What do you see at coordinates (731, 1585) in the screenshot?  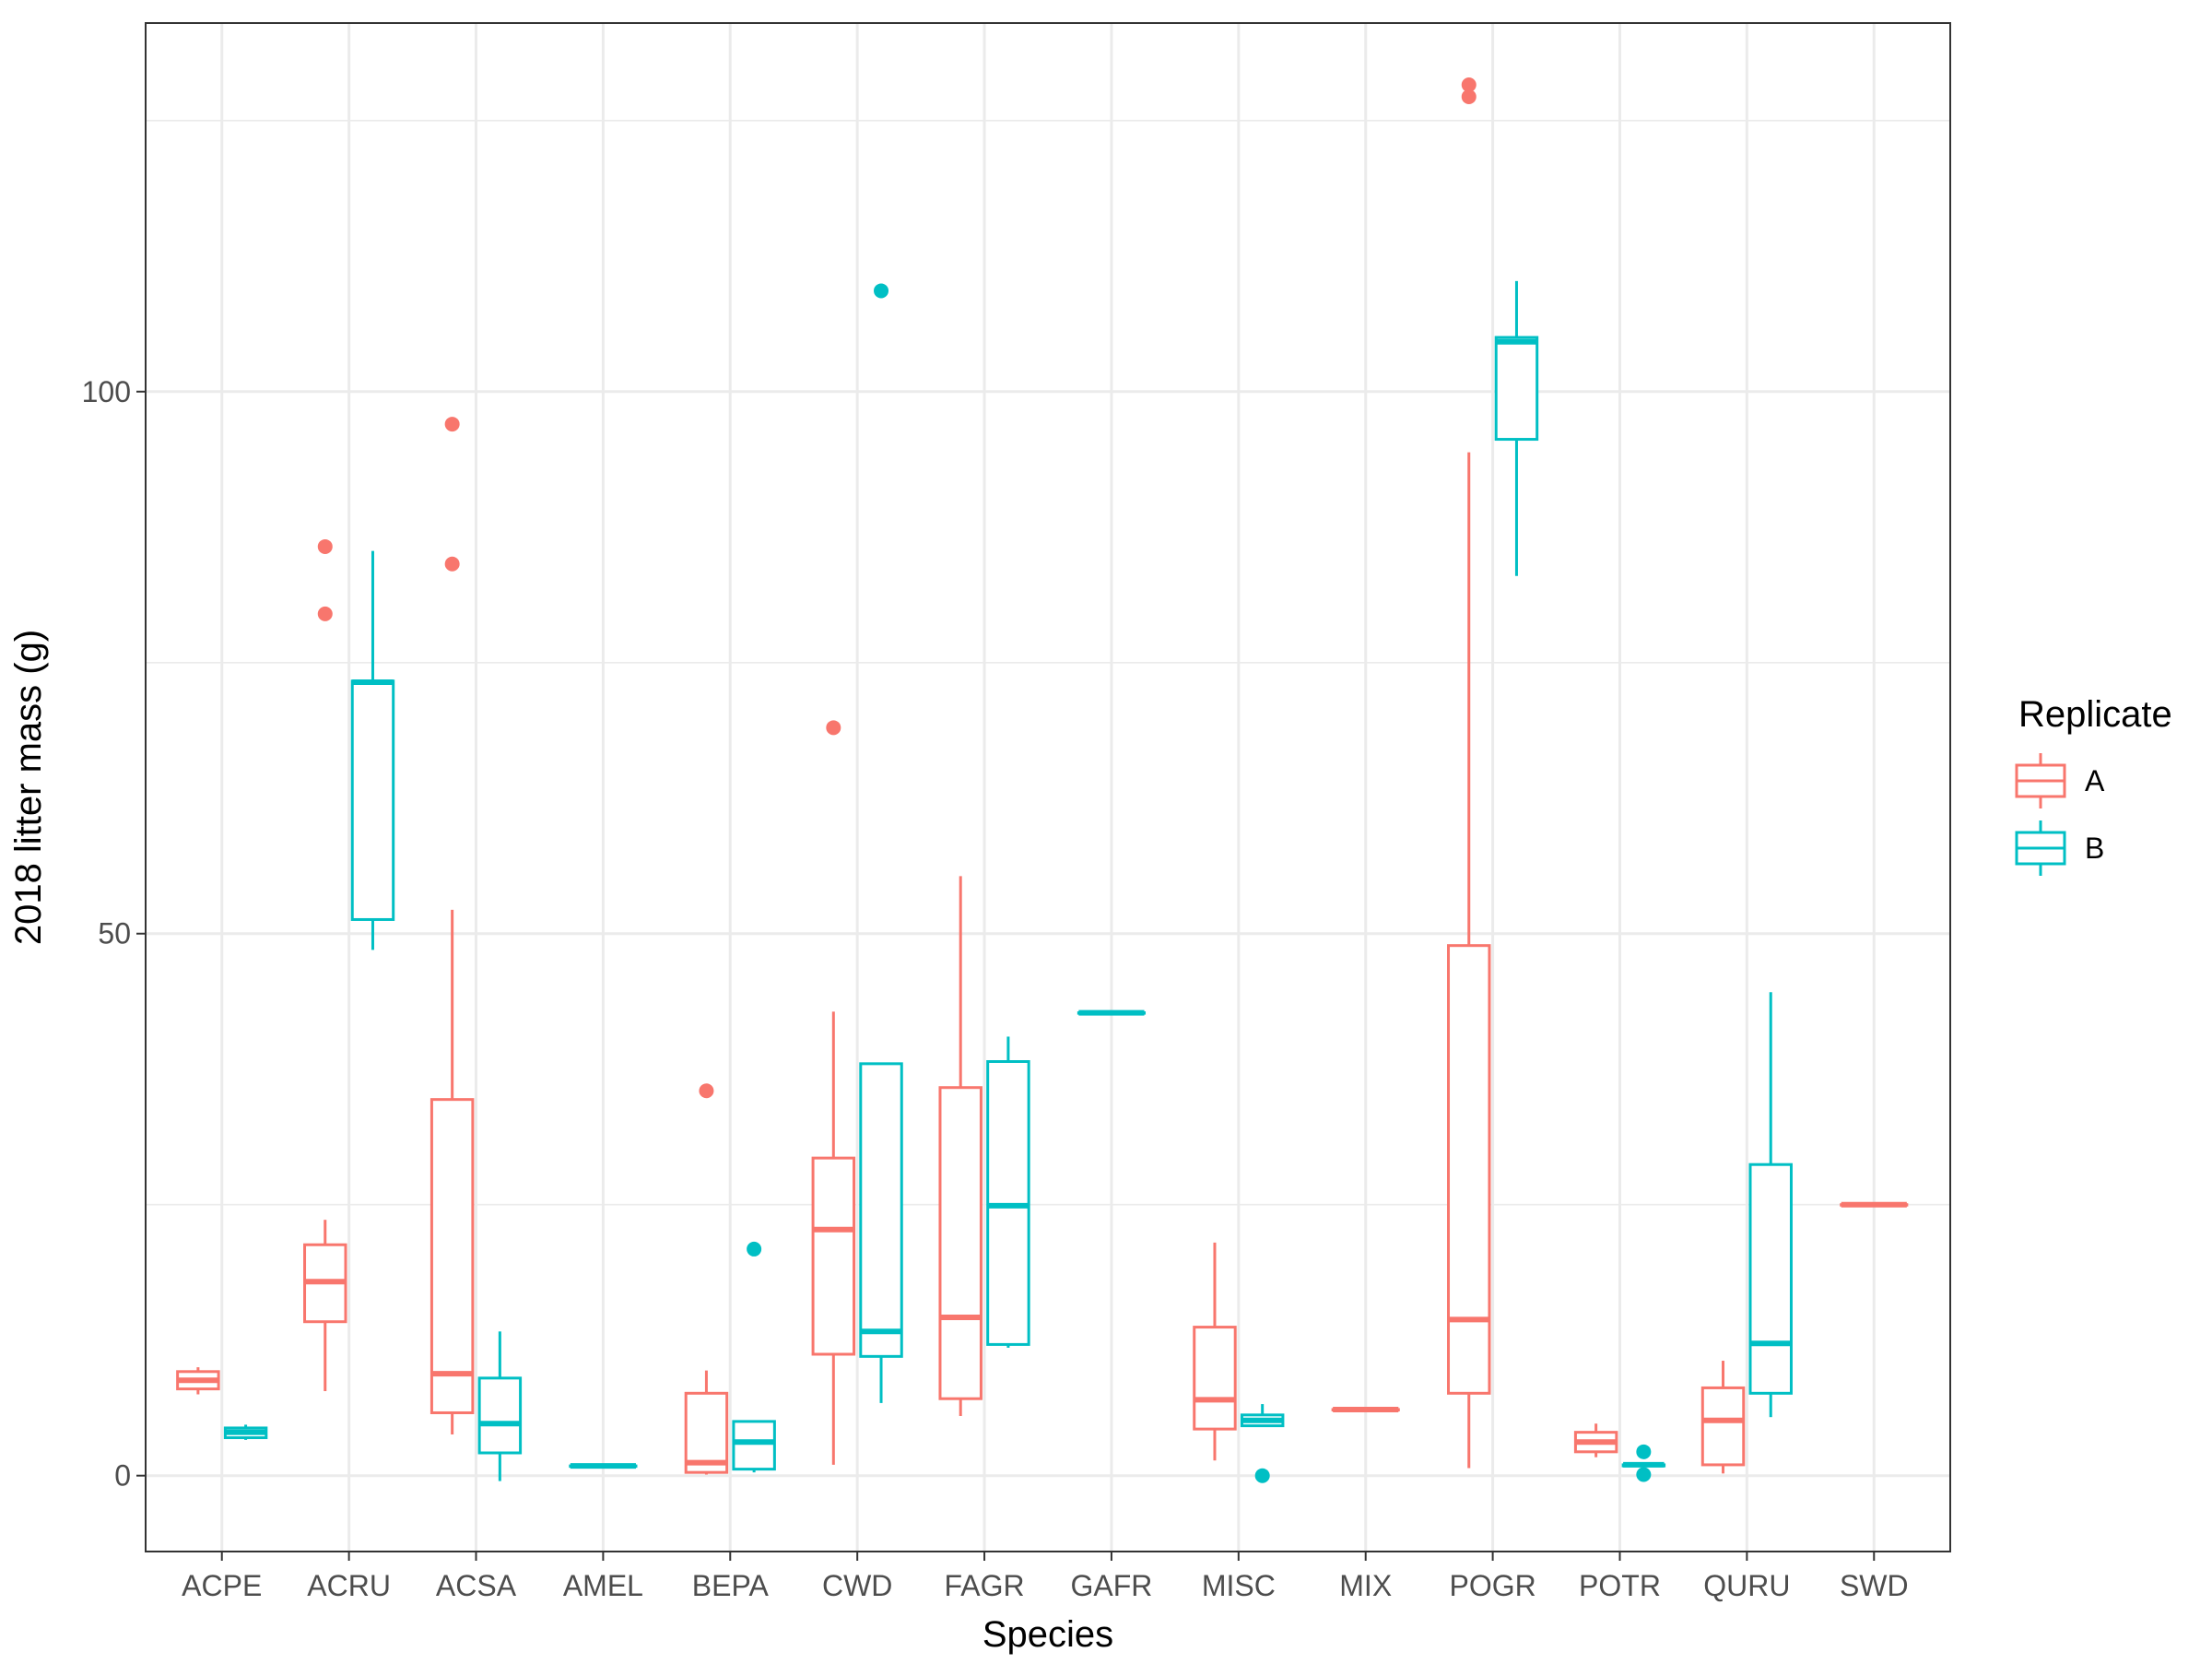 I see `x-tick-label: BEPA` at bounding box center [731, 1585].